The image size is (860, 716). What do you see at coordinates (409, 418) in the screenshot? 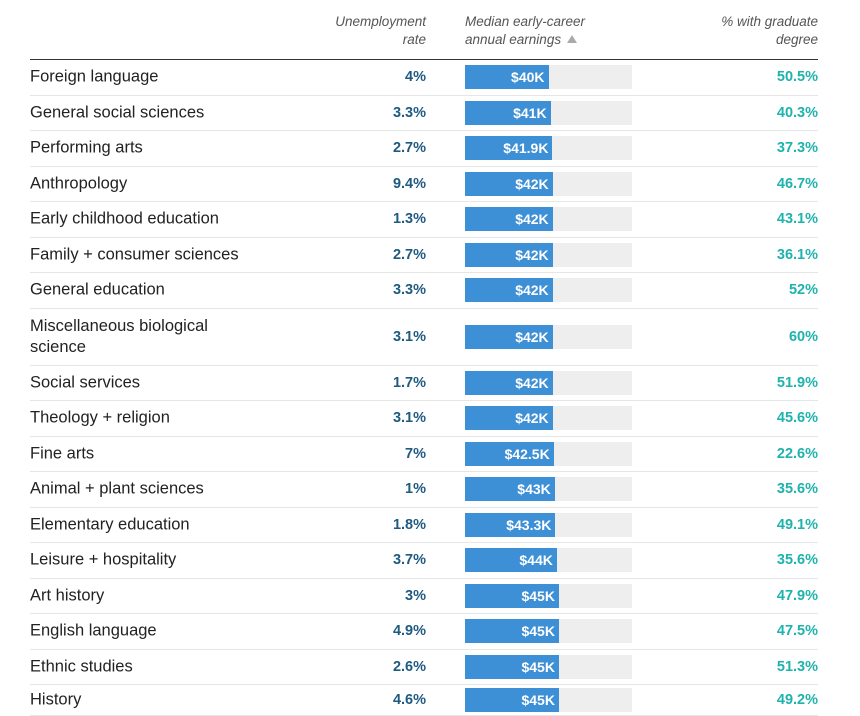
I see `unemployment-rate: 3.1%` at bounding box center [409, 418].